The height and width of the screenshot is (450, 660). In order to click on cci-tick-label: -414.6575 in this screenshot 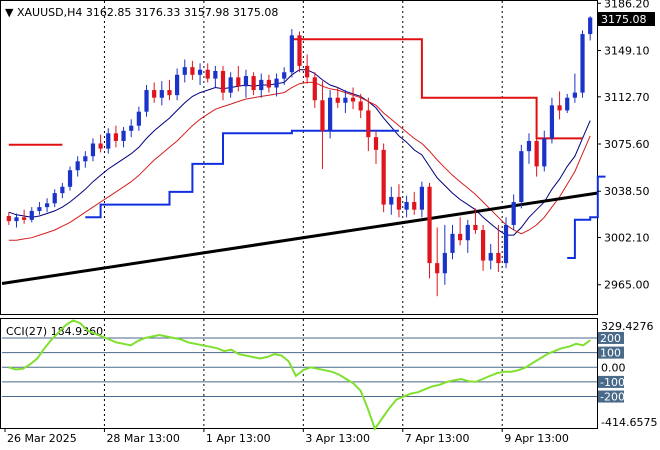, I will do `click(629, 422)`.